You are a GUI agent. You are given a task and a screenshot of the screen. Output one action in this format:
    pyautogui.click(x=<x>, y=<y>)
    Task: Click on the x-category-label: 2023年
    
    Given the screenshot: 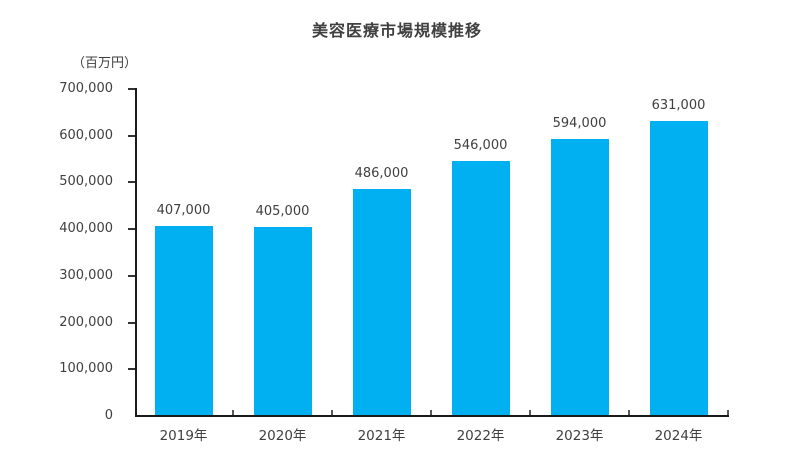 What is the action you would take?
    pyautogui.click(x=579, y=436)
    